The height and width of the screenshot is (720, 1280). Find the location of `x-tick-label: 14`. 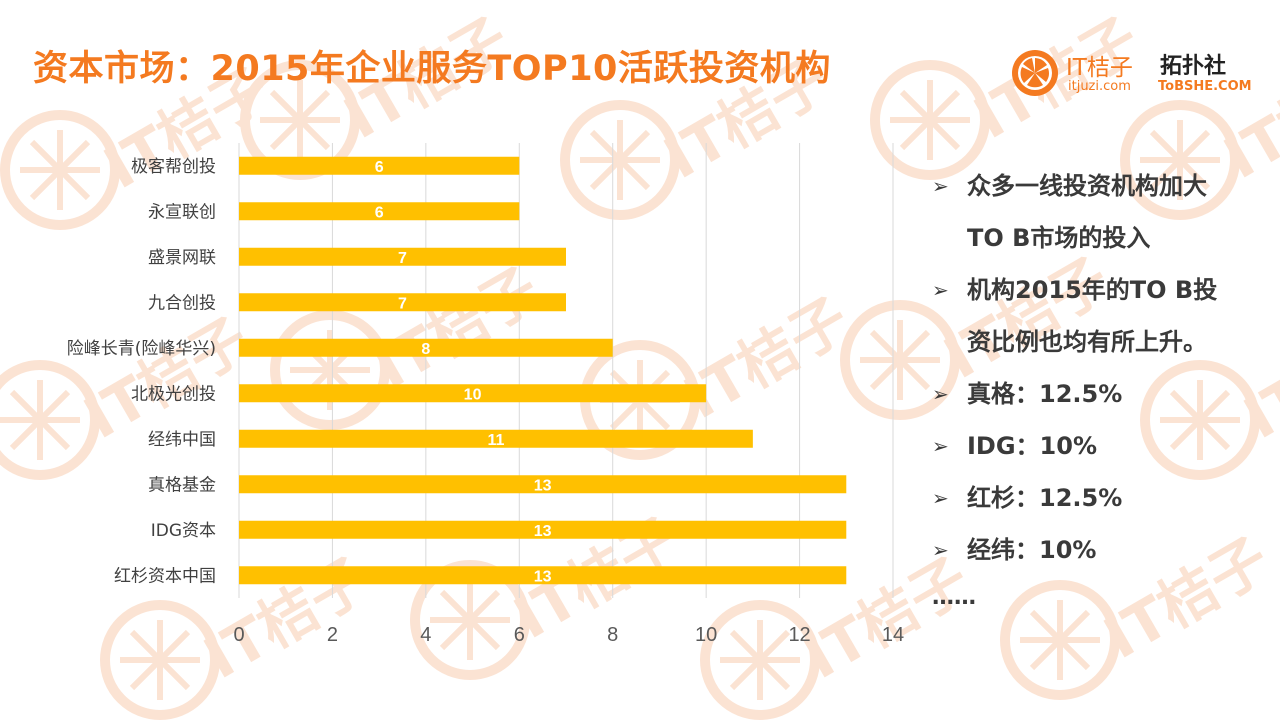

x-tick-label: 14 is located at coordinates (893, 635).